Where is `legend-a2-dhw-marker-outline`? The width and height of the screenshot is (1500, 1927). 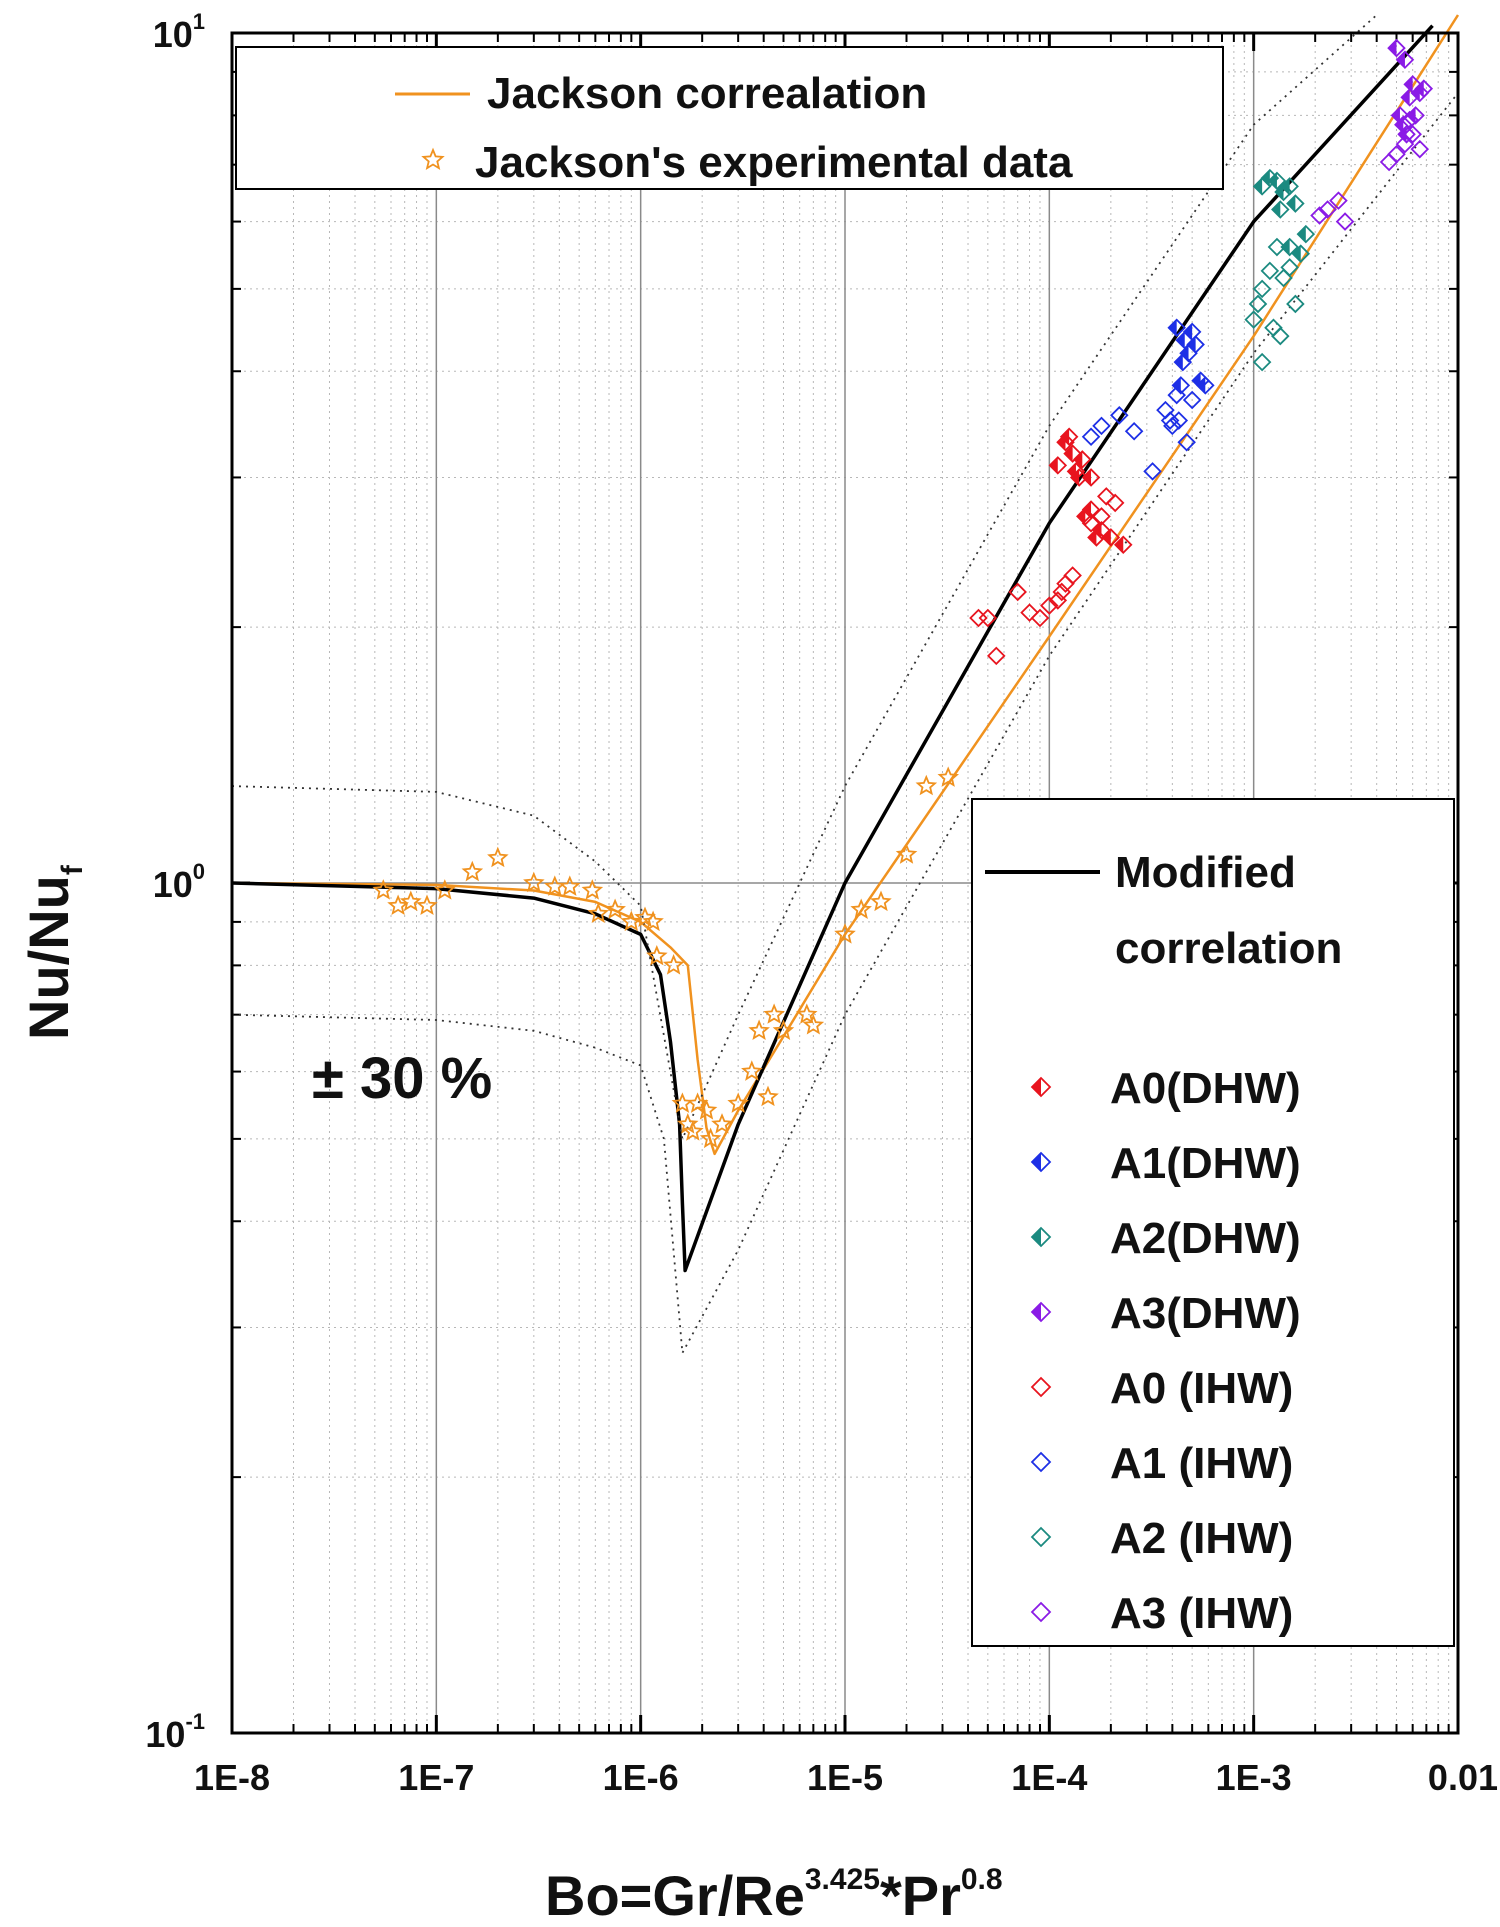
legend-a2-dhw-marker-outline is located at coordinates (1041, 1237).